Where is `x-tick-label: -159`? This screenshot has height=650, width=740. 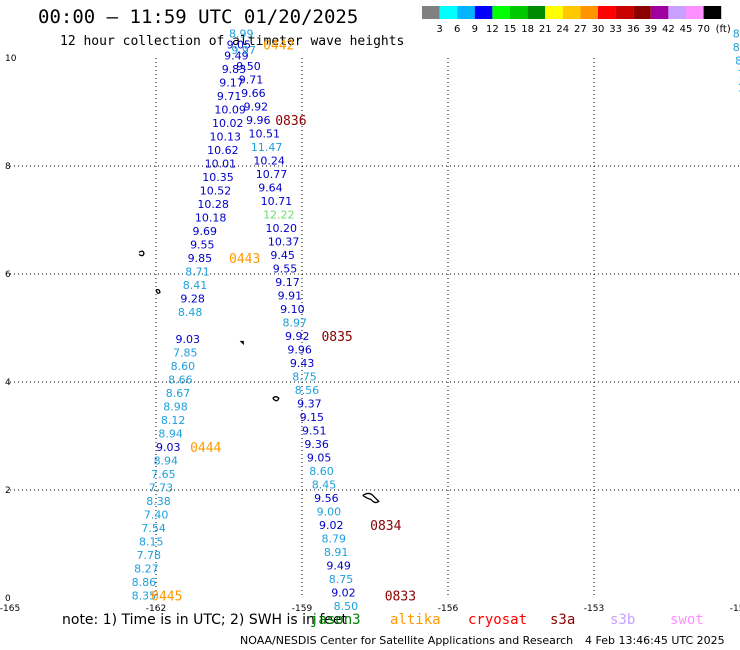 x-tick-label: -159 is located at coordinates (302, 609).